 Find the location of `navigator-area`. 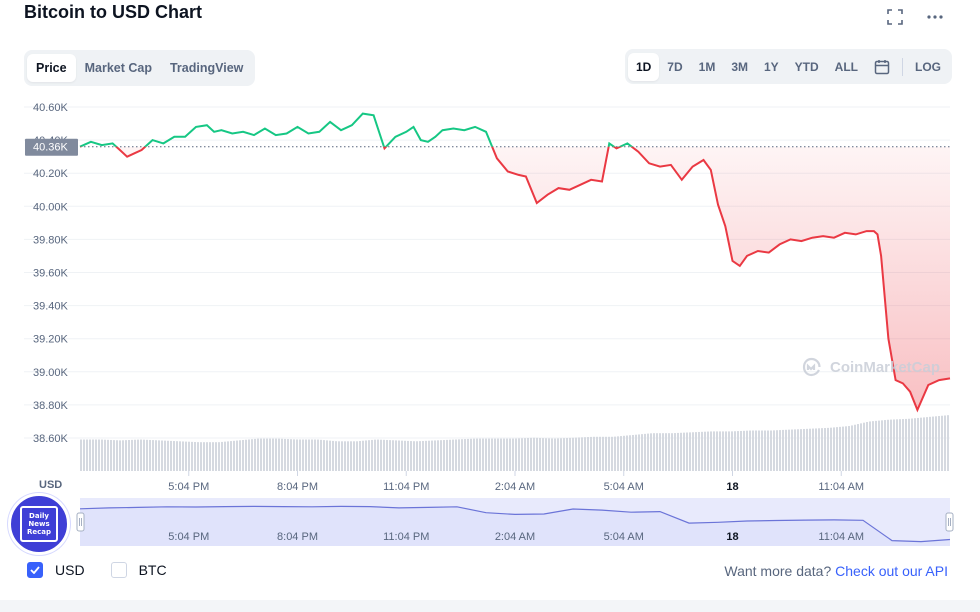

navigator-area is located at coordinates (515, 526).